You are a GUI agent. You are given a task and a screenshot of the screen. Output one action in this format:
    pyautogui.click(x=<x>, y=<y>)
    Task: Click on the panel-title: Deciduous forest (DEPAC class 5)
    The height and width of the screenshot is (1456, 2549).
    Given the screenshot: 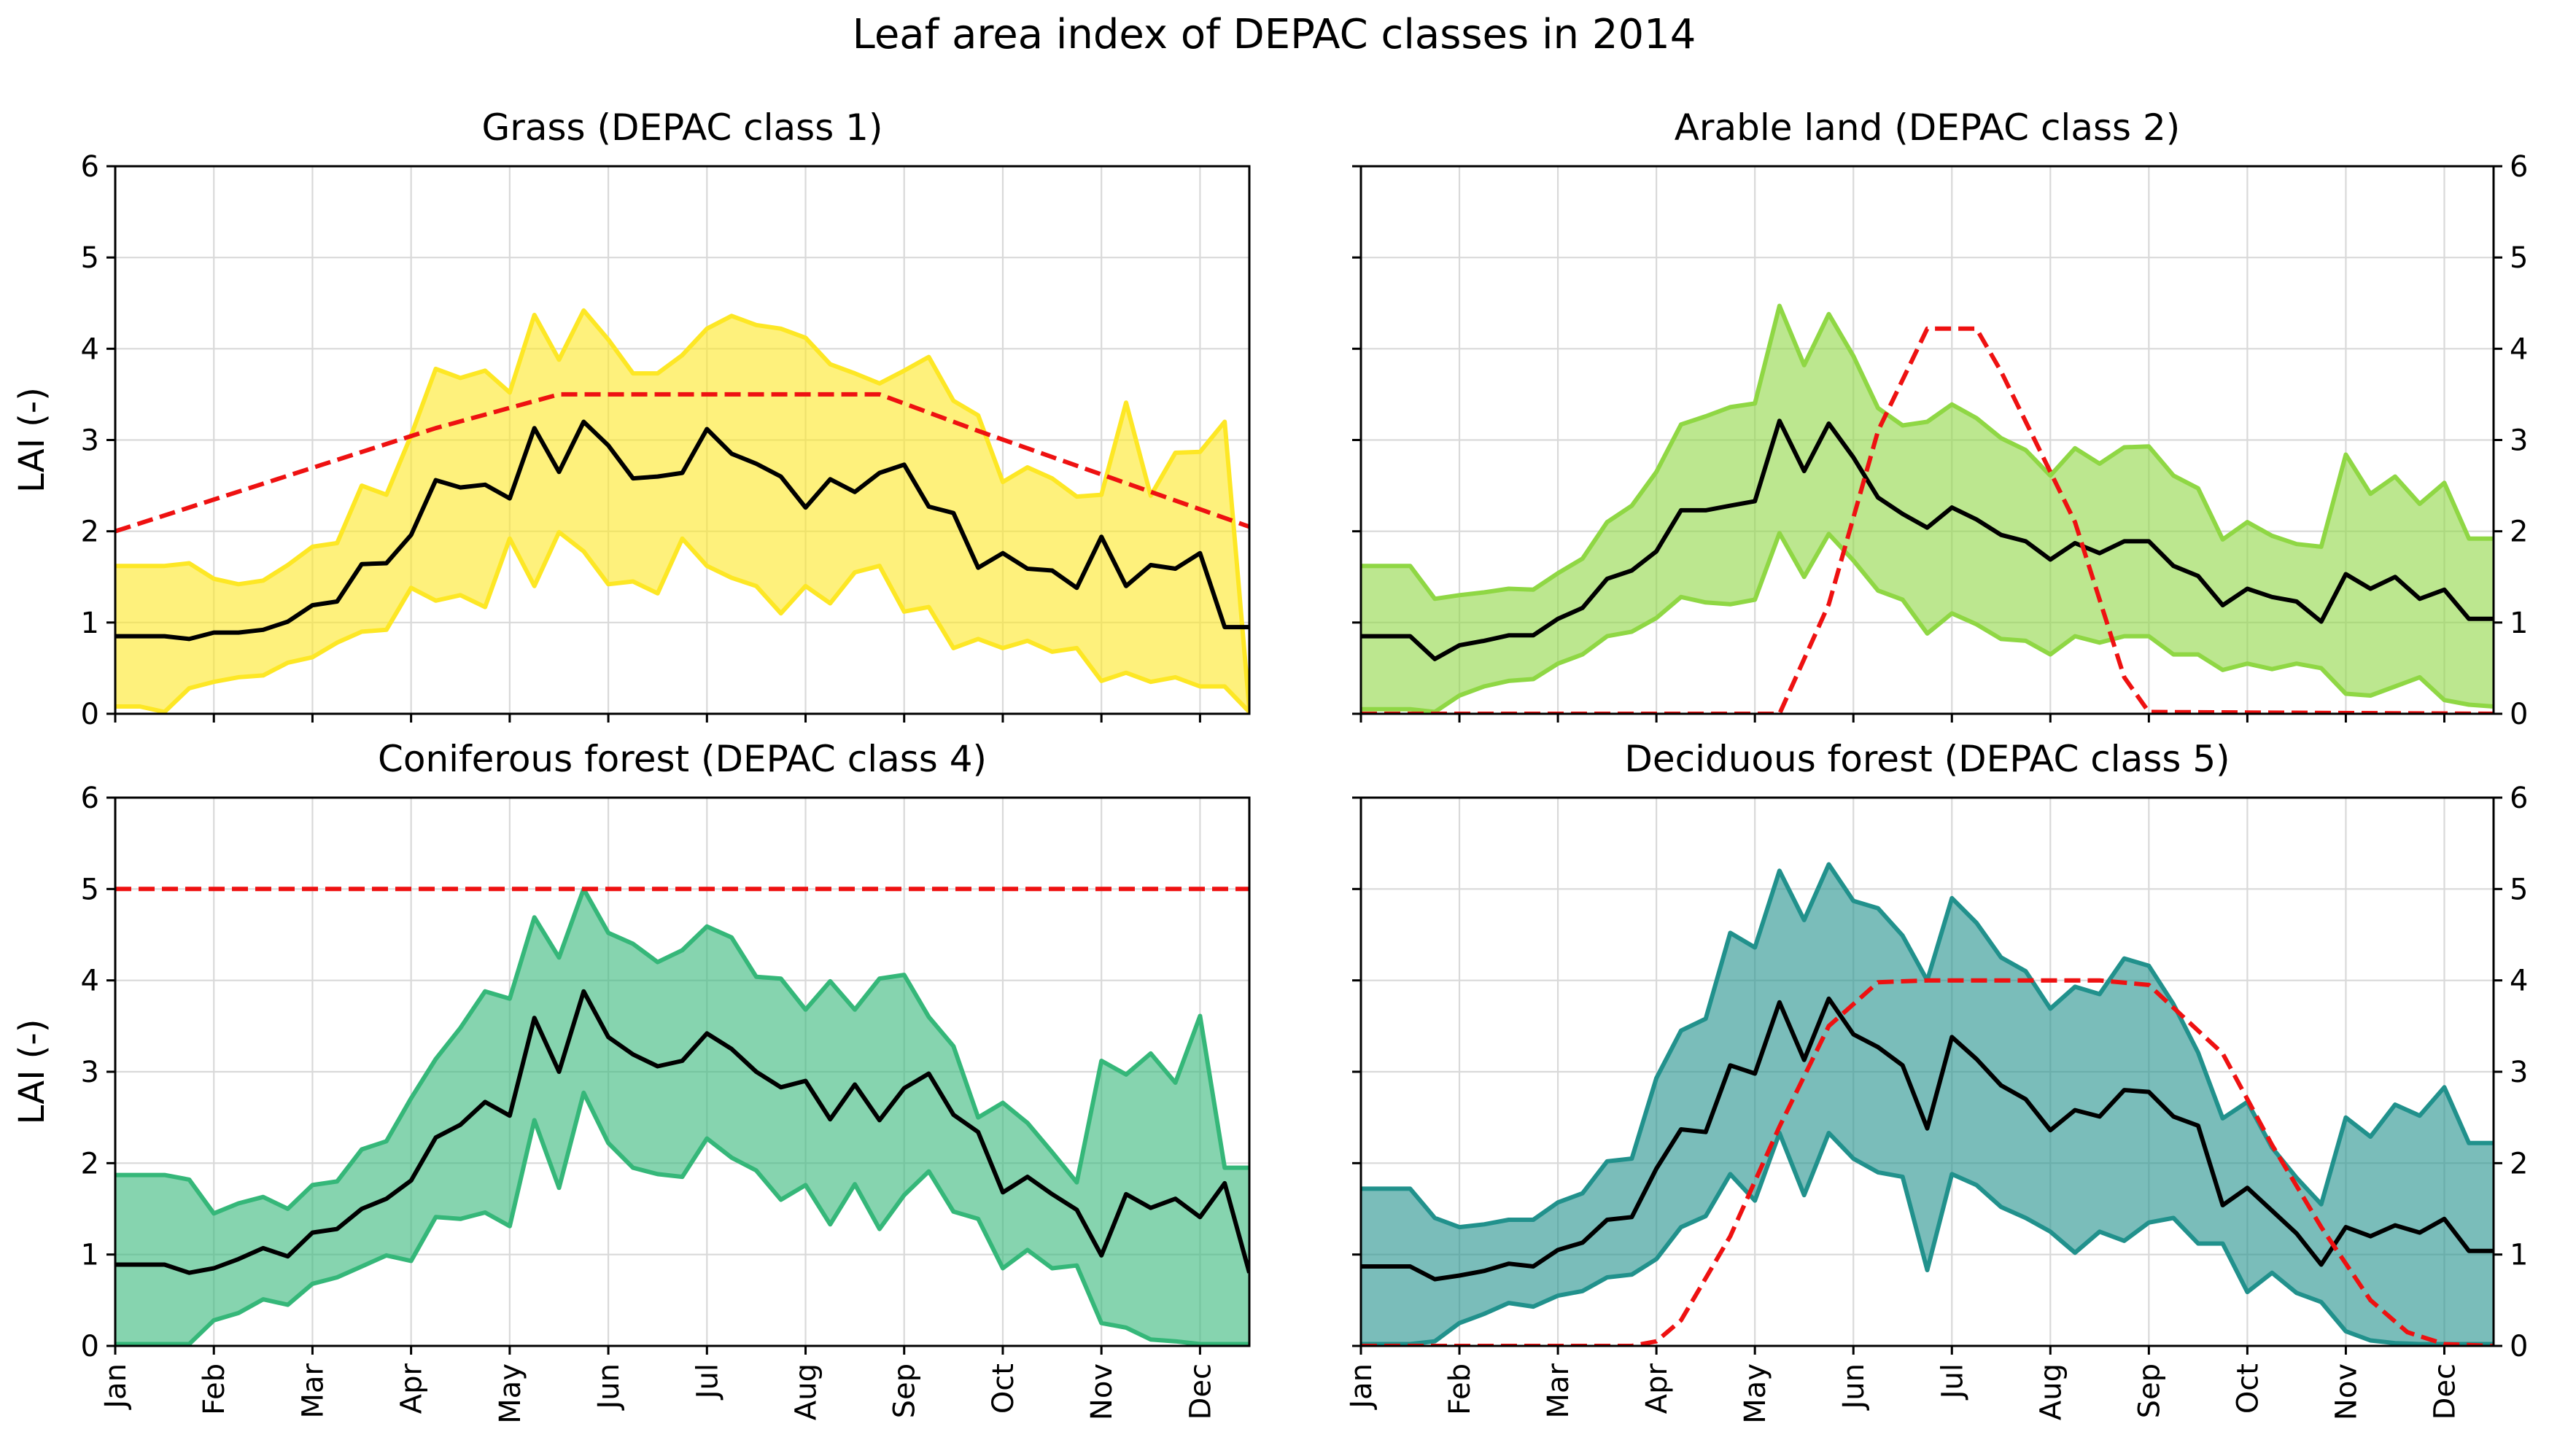 What is the action you would take?
    pyautogui.click(x=1927, y=759)
    